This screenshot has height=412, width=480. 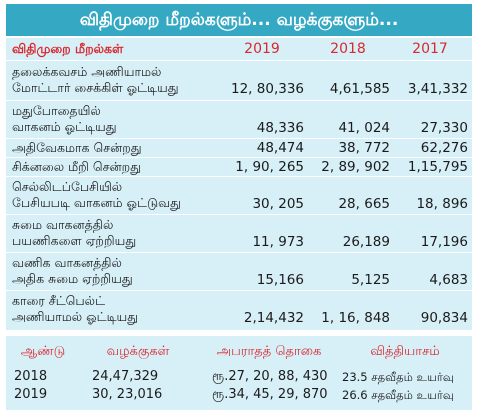 What do you see at coordinates (262, 49) in the screenshot?
I see `column-header-2019: 2019` at bounding box center [262, 49].